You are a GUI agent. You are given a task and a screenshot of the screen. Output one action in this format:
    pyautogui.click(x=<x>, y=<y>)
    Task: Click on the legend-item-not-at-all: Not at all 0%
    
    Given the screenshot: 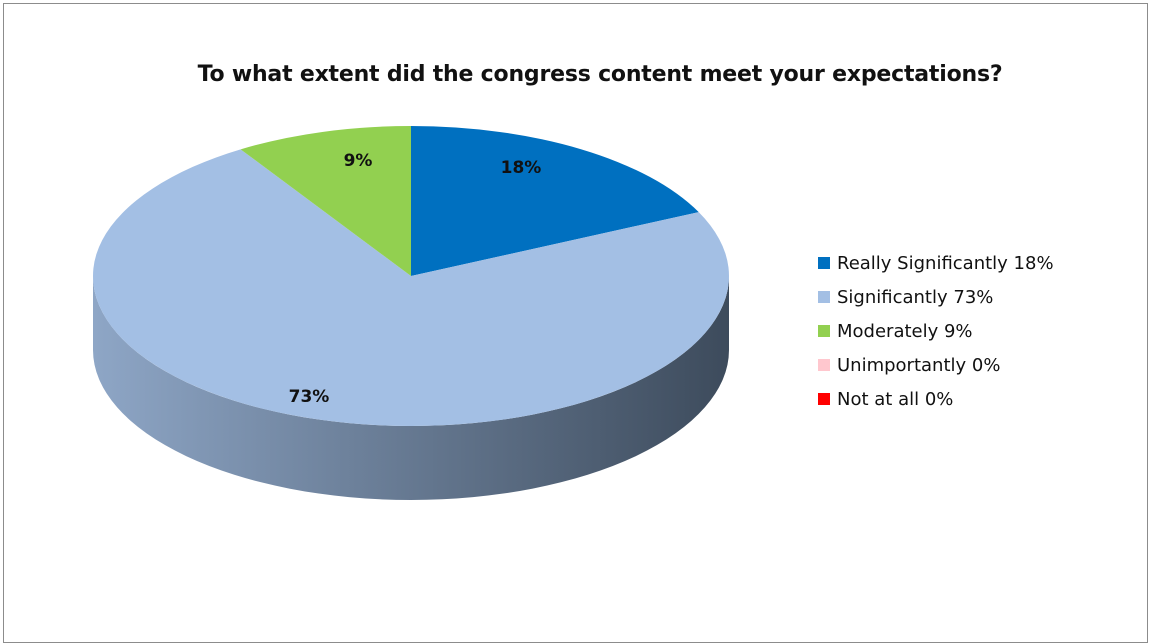 What is the action you would take?
    pyautogui.click(x=936, y=399)
    